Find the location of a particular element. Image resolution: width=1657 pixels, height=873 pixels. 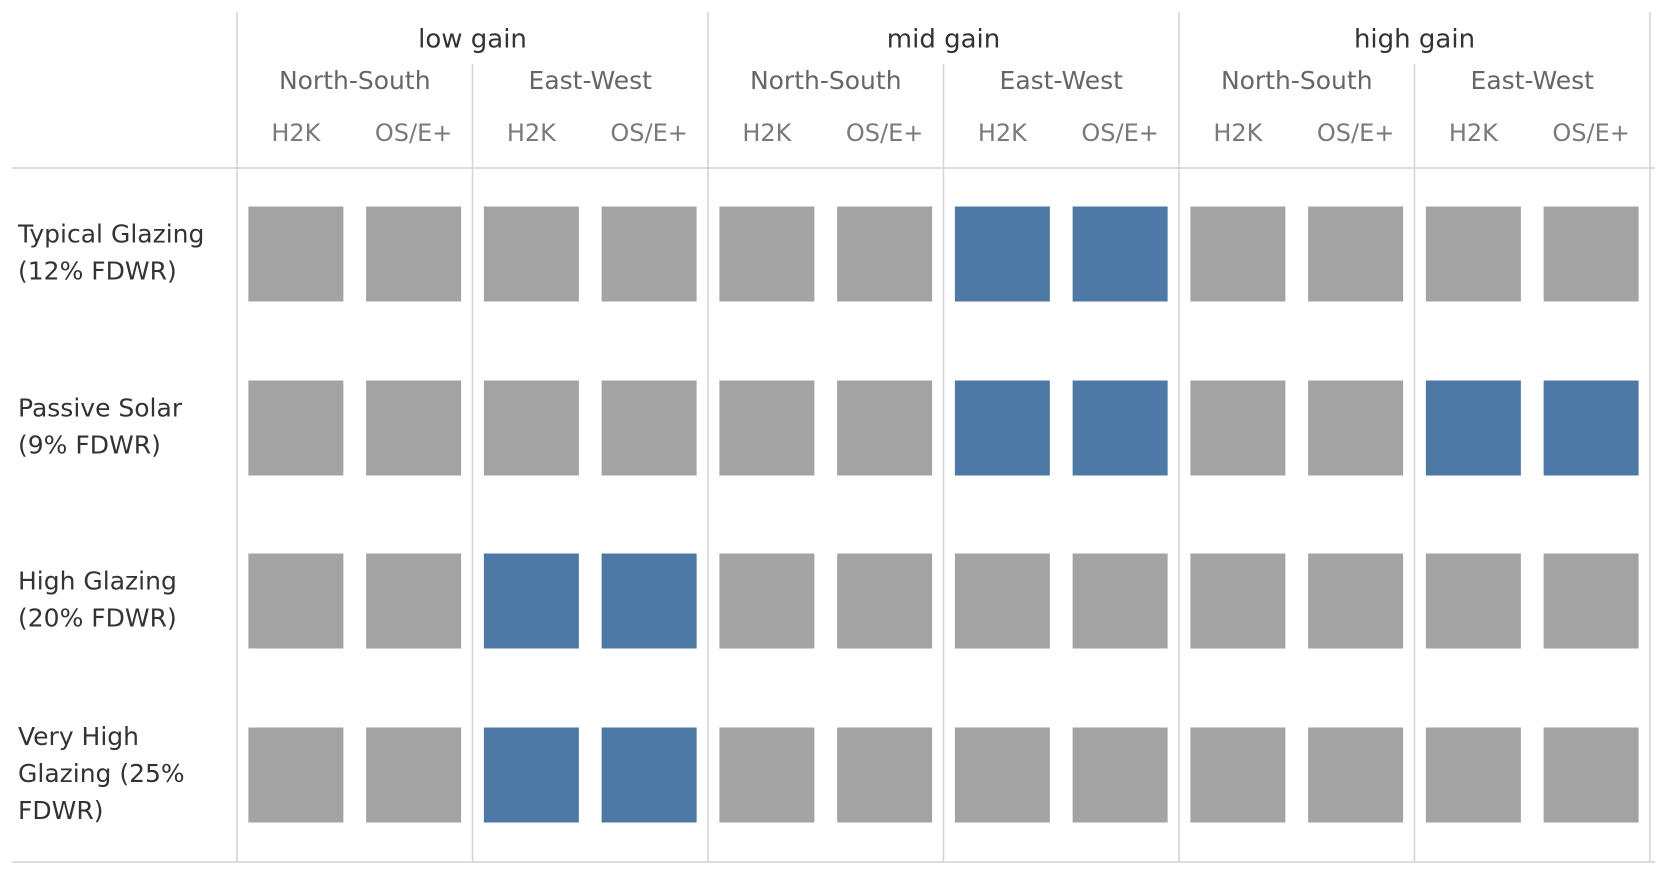

row-label: High Glazing is located at coordinates (97, 581).